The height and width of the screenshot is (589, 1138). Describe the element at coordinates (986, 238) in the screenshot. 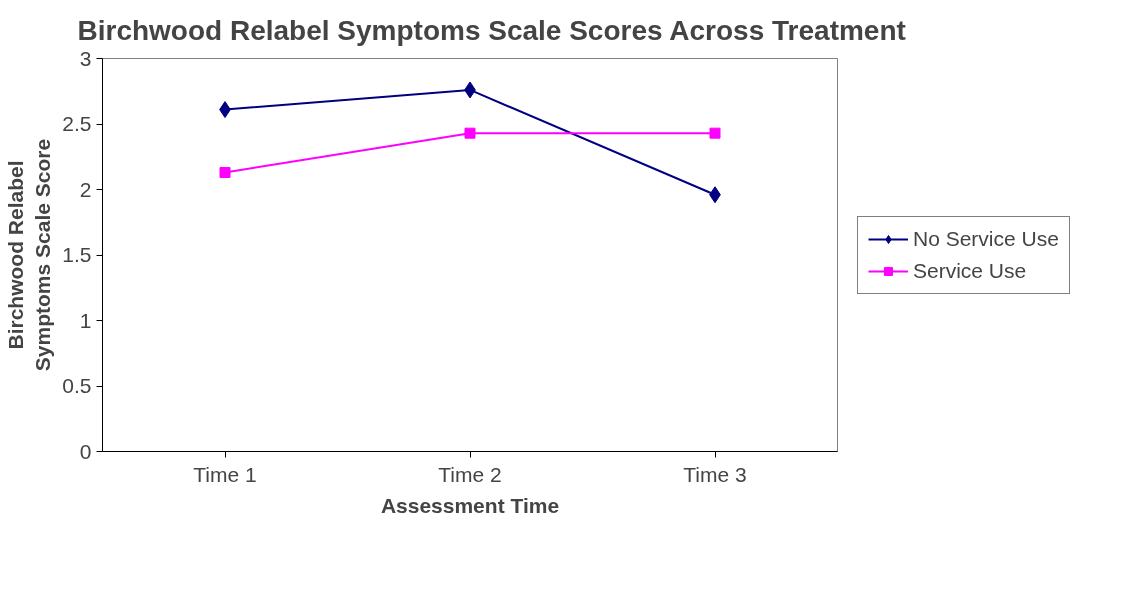

I see `legend-label: No Service Use` at that location.